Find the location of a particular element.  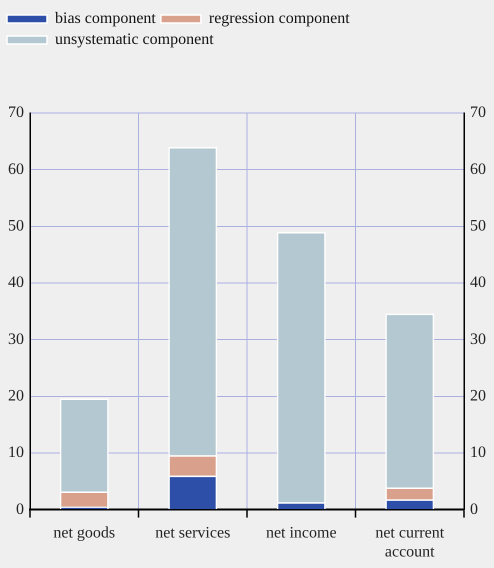

legend-label: unsystematic component is located at coordinates (134, 39).